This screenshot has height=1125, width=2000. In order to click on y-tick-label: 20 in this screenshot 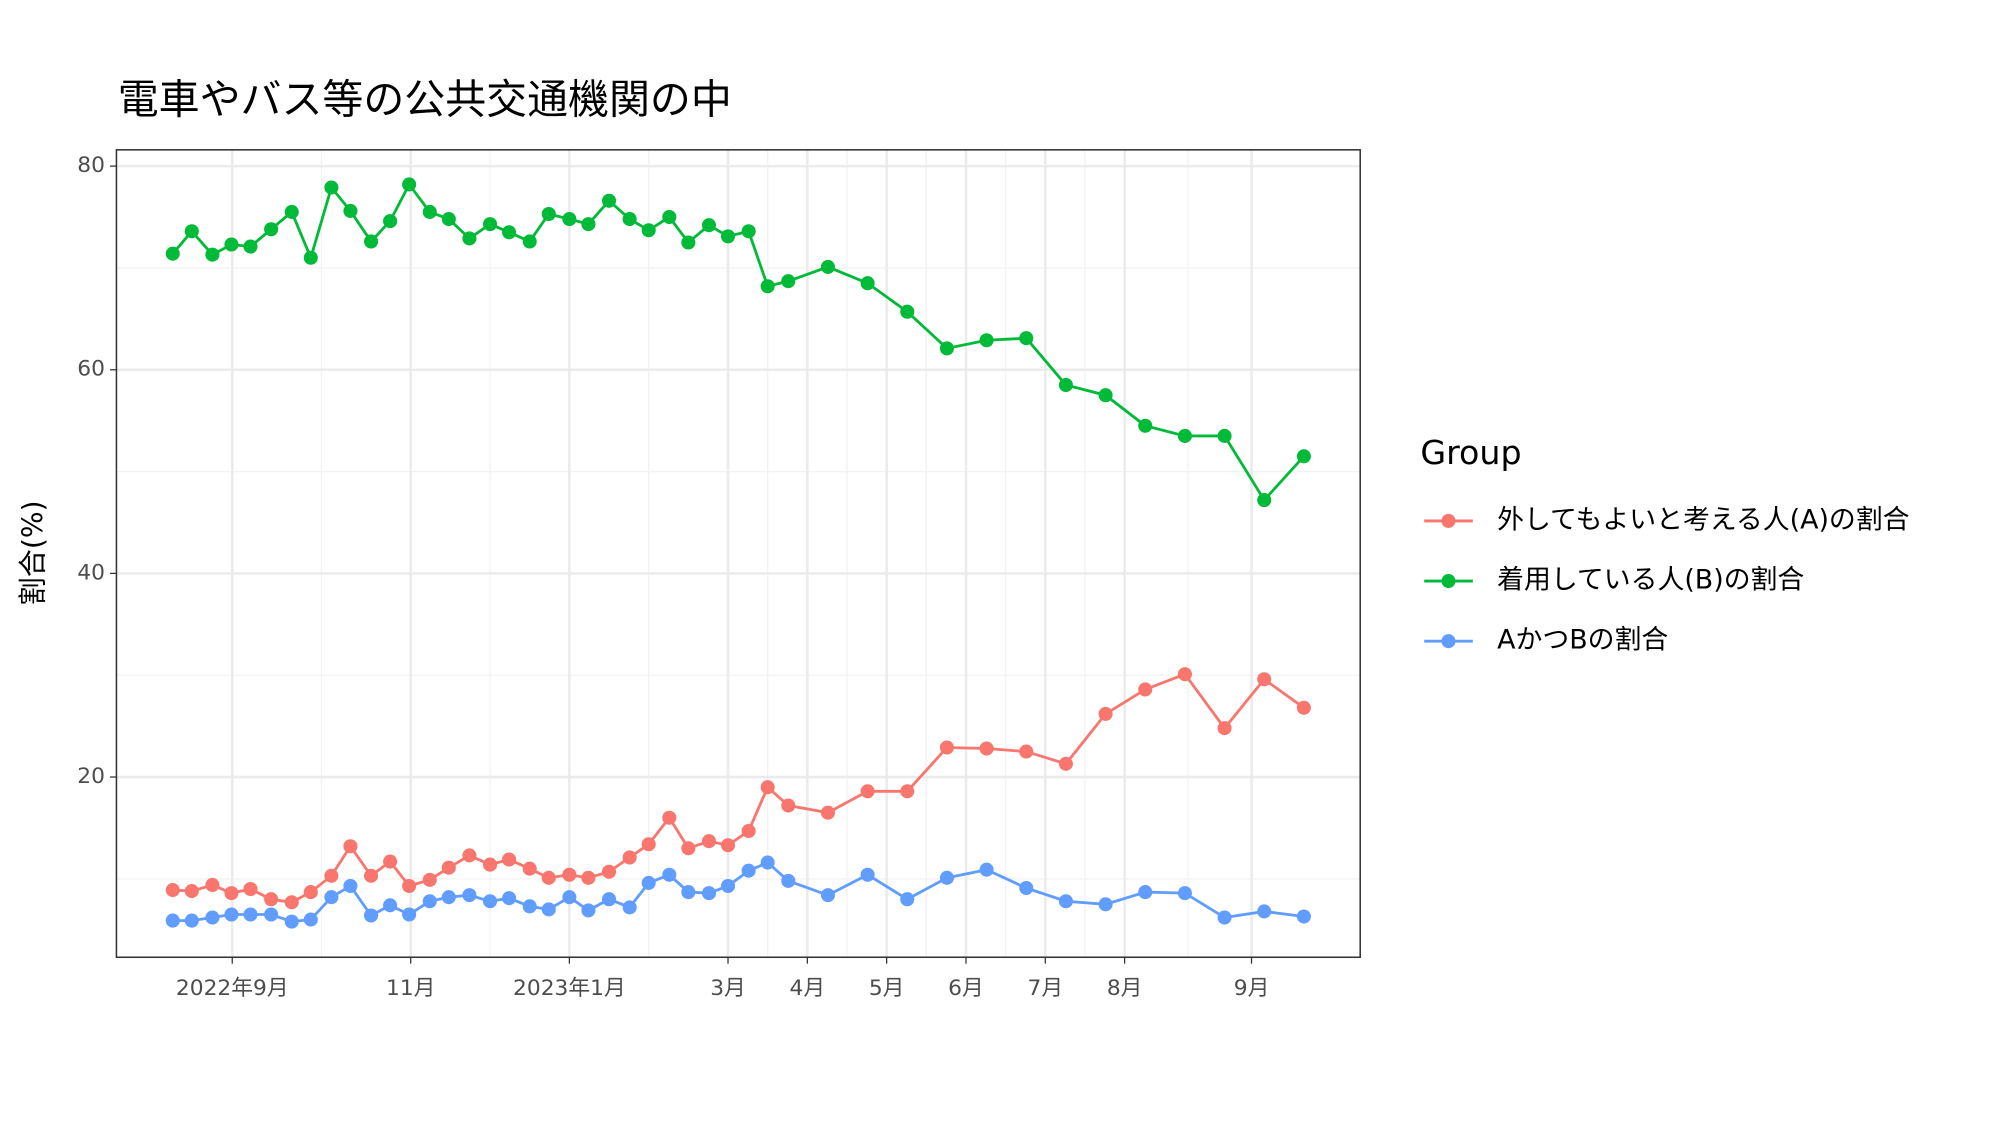, I will do `click(91, 776)`.